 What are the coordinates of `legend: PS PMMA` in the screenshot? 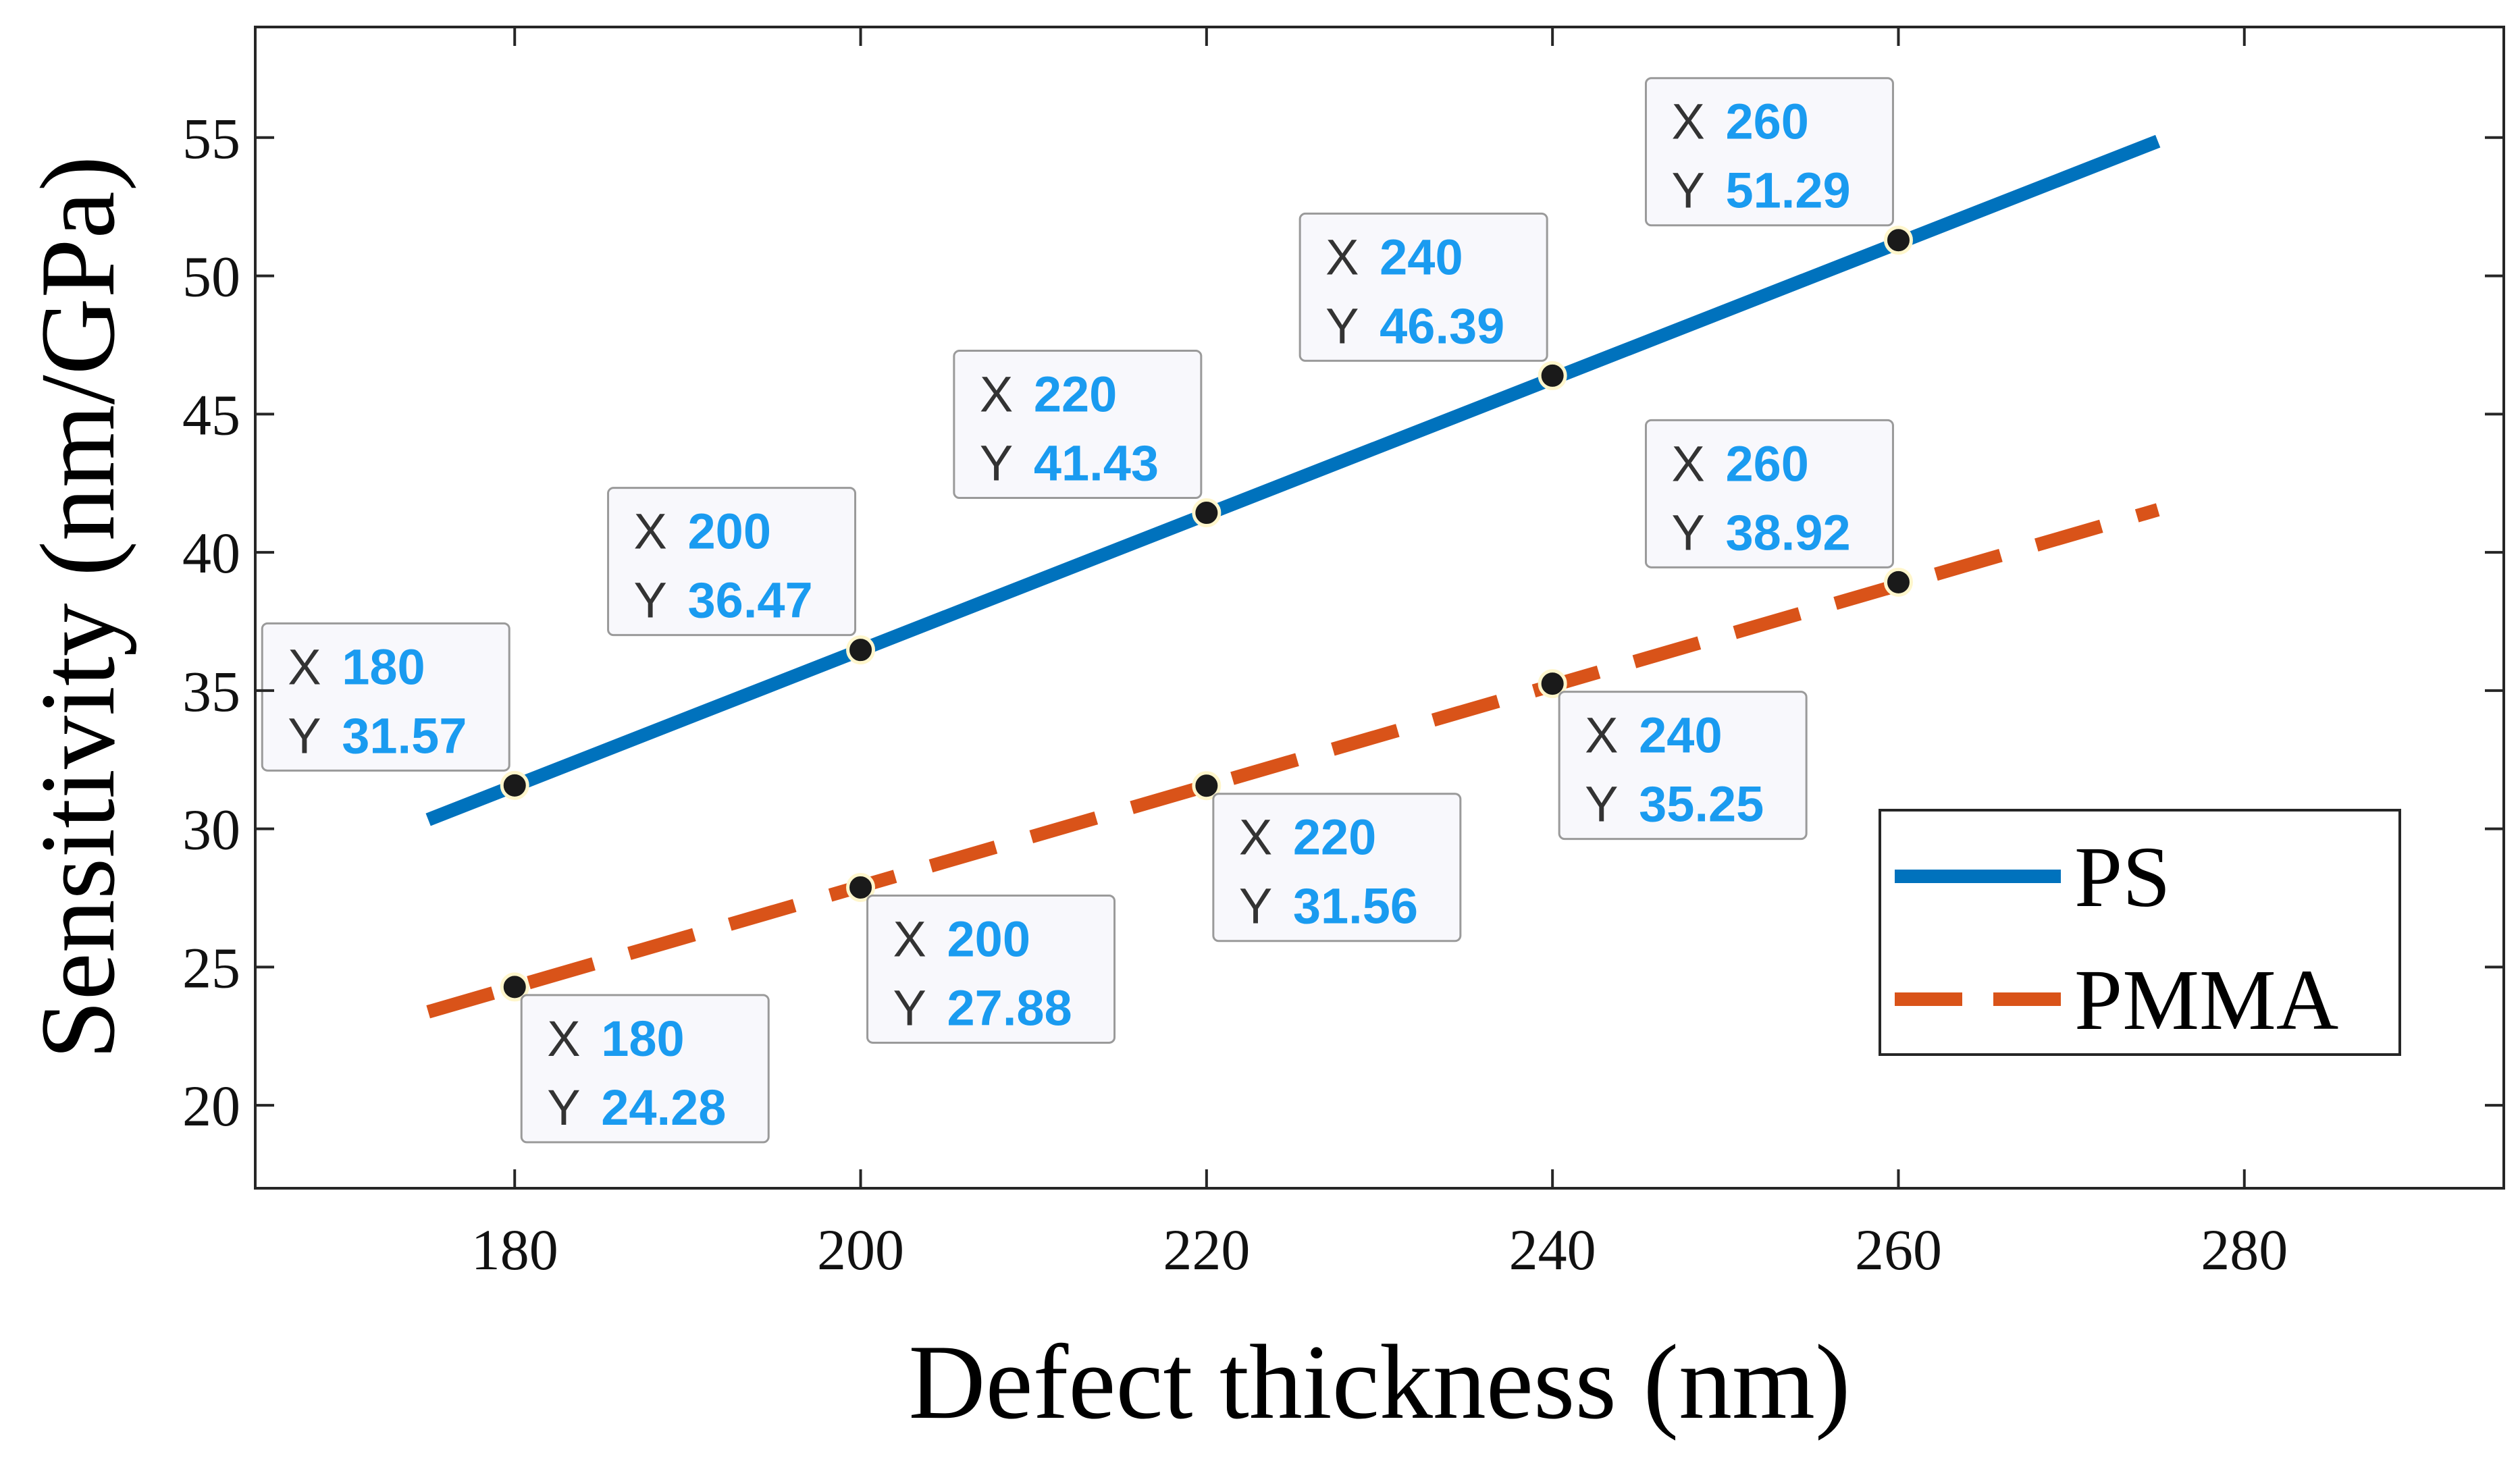 It's located at (2140, 933).